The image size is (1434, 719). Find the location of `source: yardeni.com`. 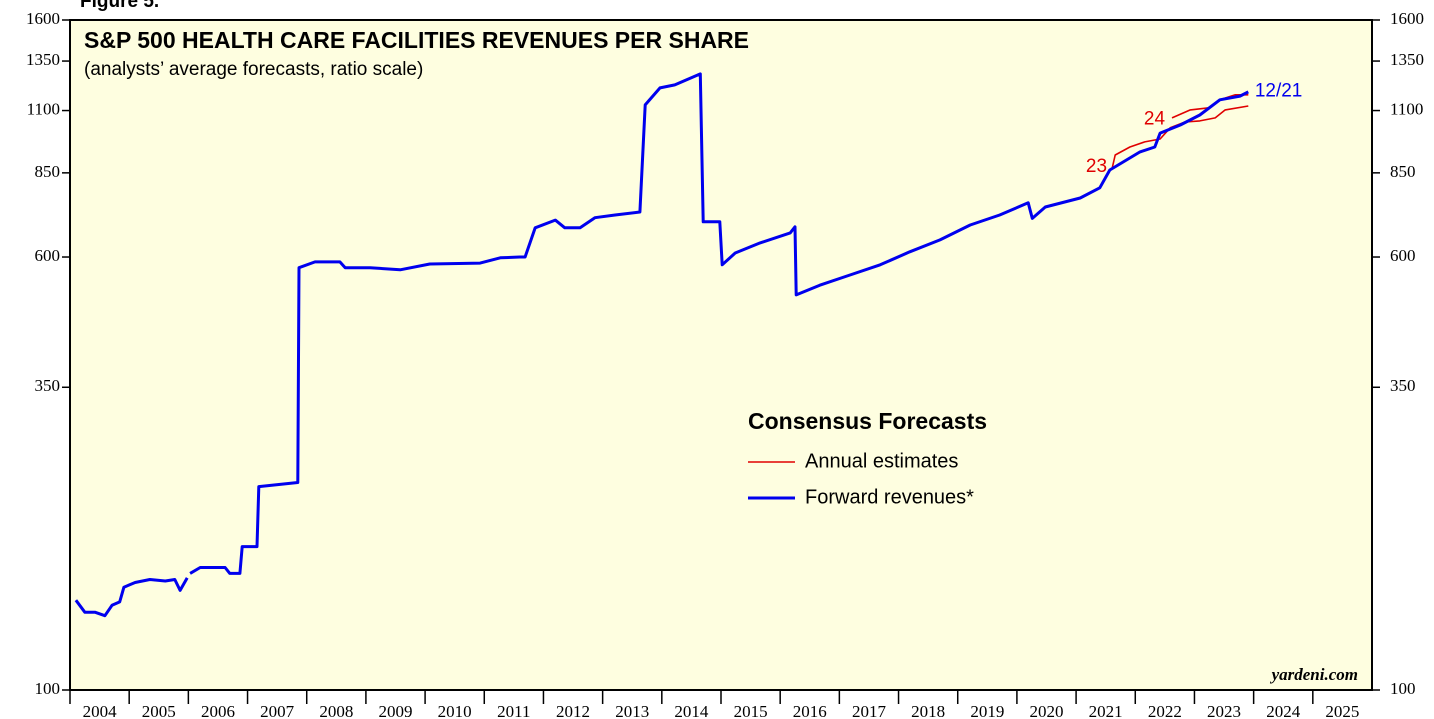

source: yardeni.com is located at coordinates (1314, 674).